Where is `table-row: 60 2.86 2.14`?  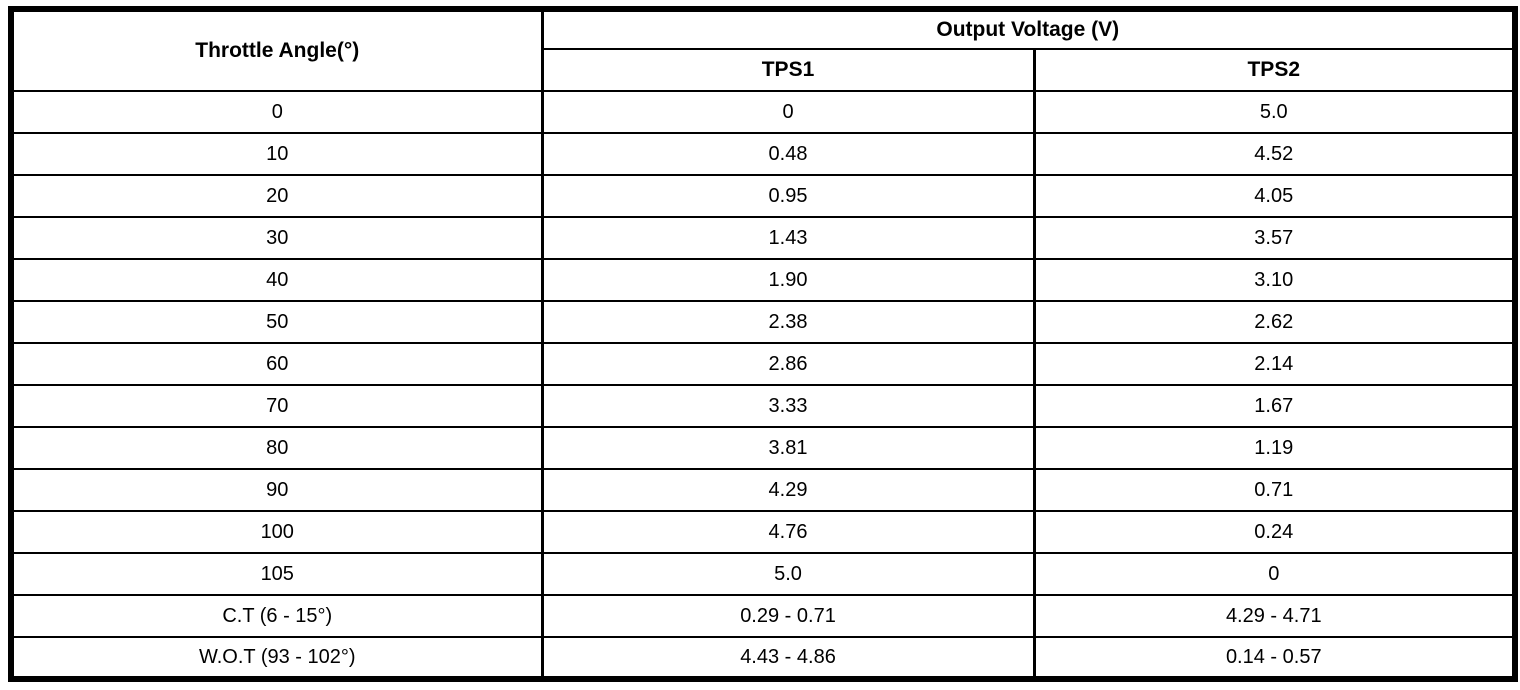 table-row: 60 2.86 2.14 is located at coordinates (763, 364).